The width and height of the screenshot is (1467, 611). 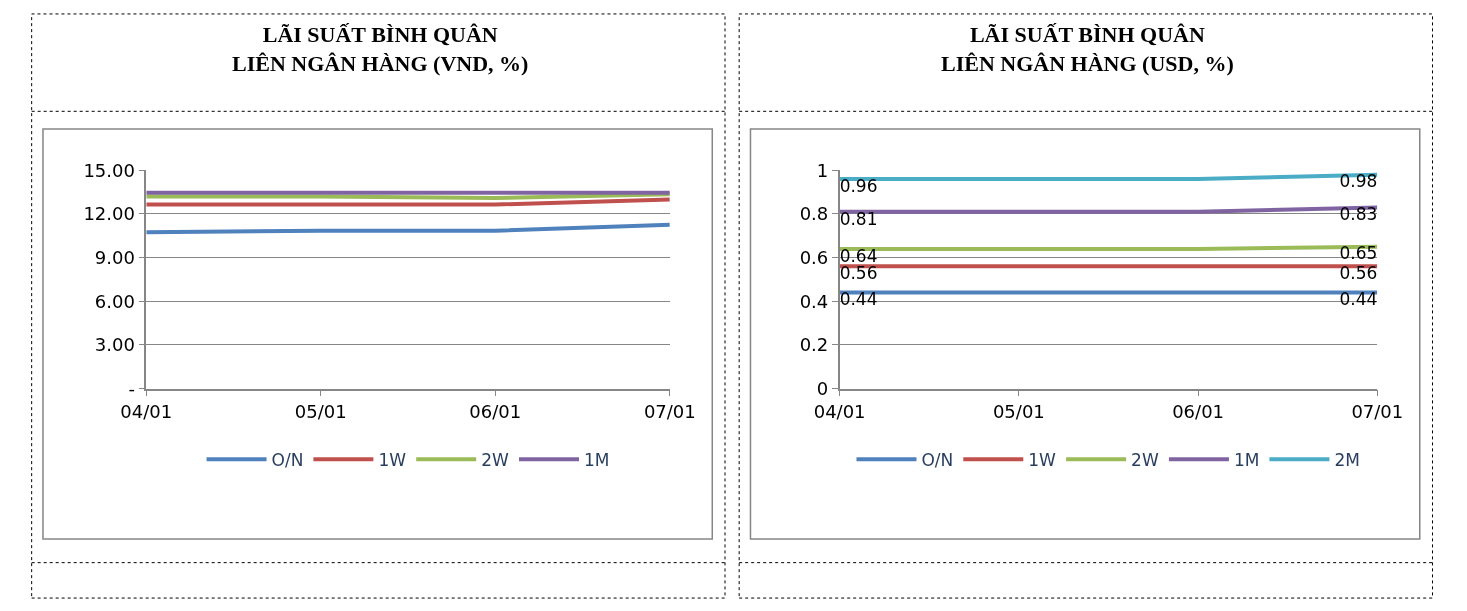 What do you see at coordinates (114, 301) in the screenshot?
I see `y-tick-label: 6.00` at bounding box center [114, 301].